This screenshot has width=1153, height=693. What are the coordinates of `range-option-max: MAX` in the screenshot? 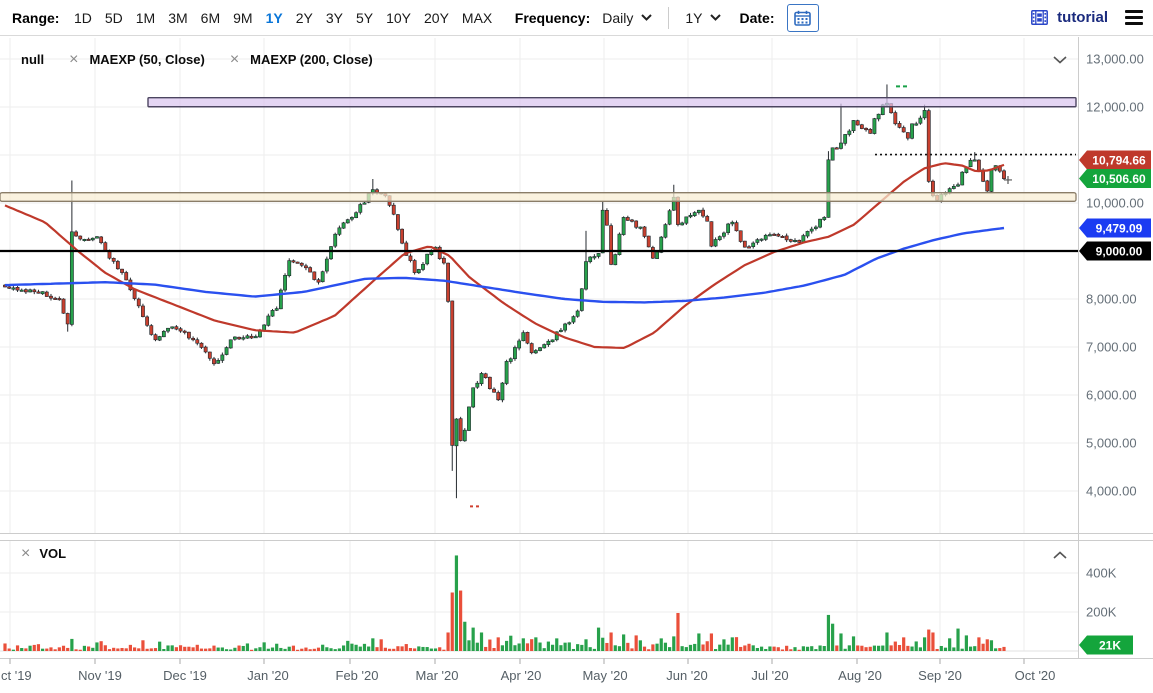 It's located at (477, 17).